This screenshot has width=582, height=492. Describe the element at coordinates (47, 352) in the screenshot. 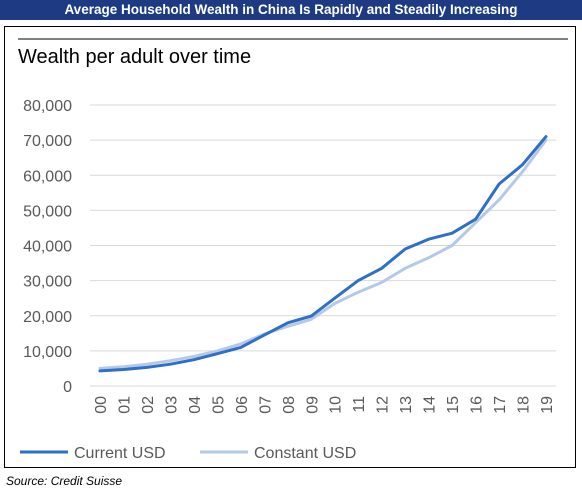

I see `y-tick-label: 10,000` at that location.